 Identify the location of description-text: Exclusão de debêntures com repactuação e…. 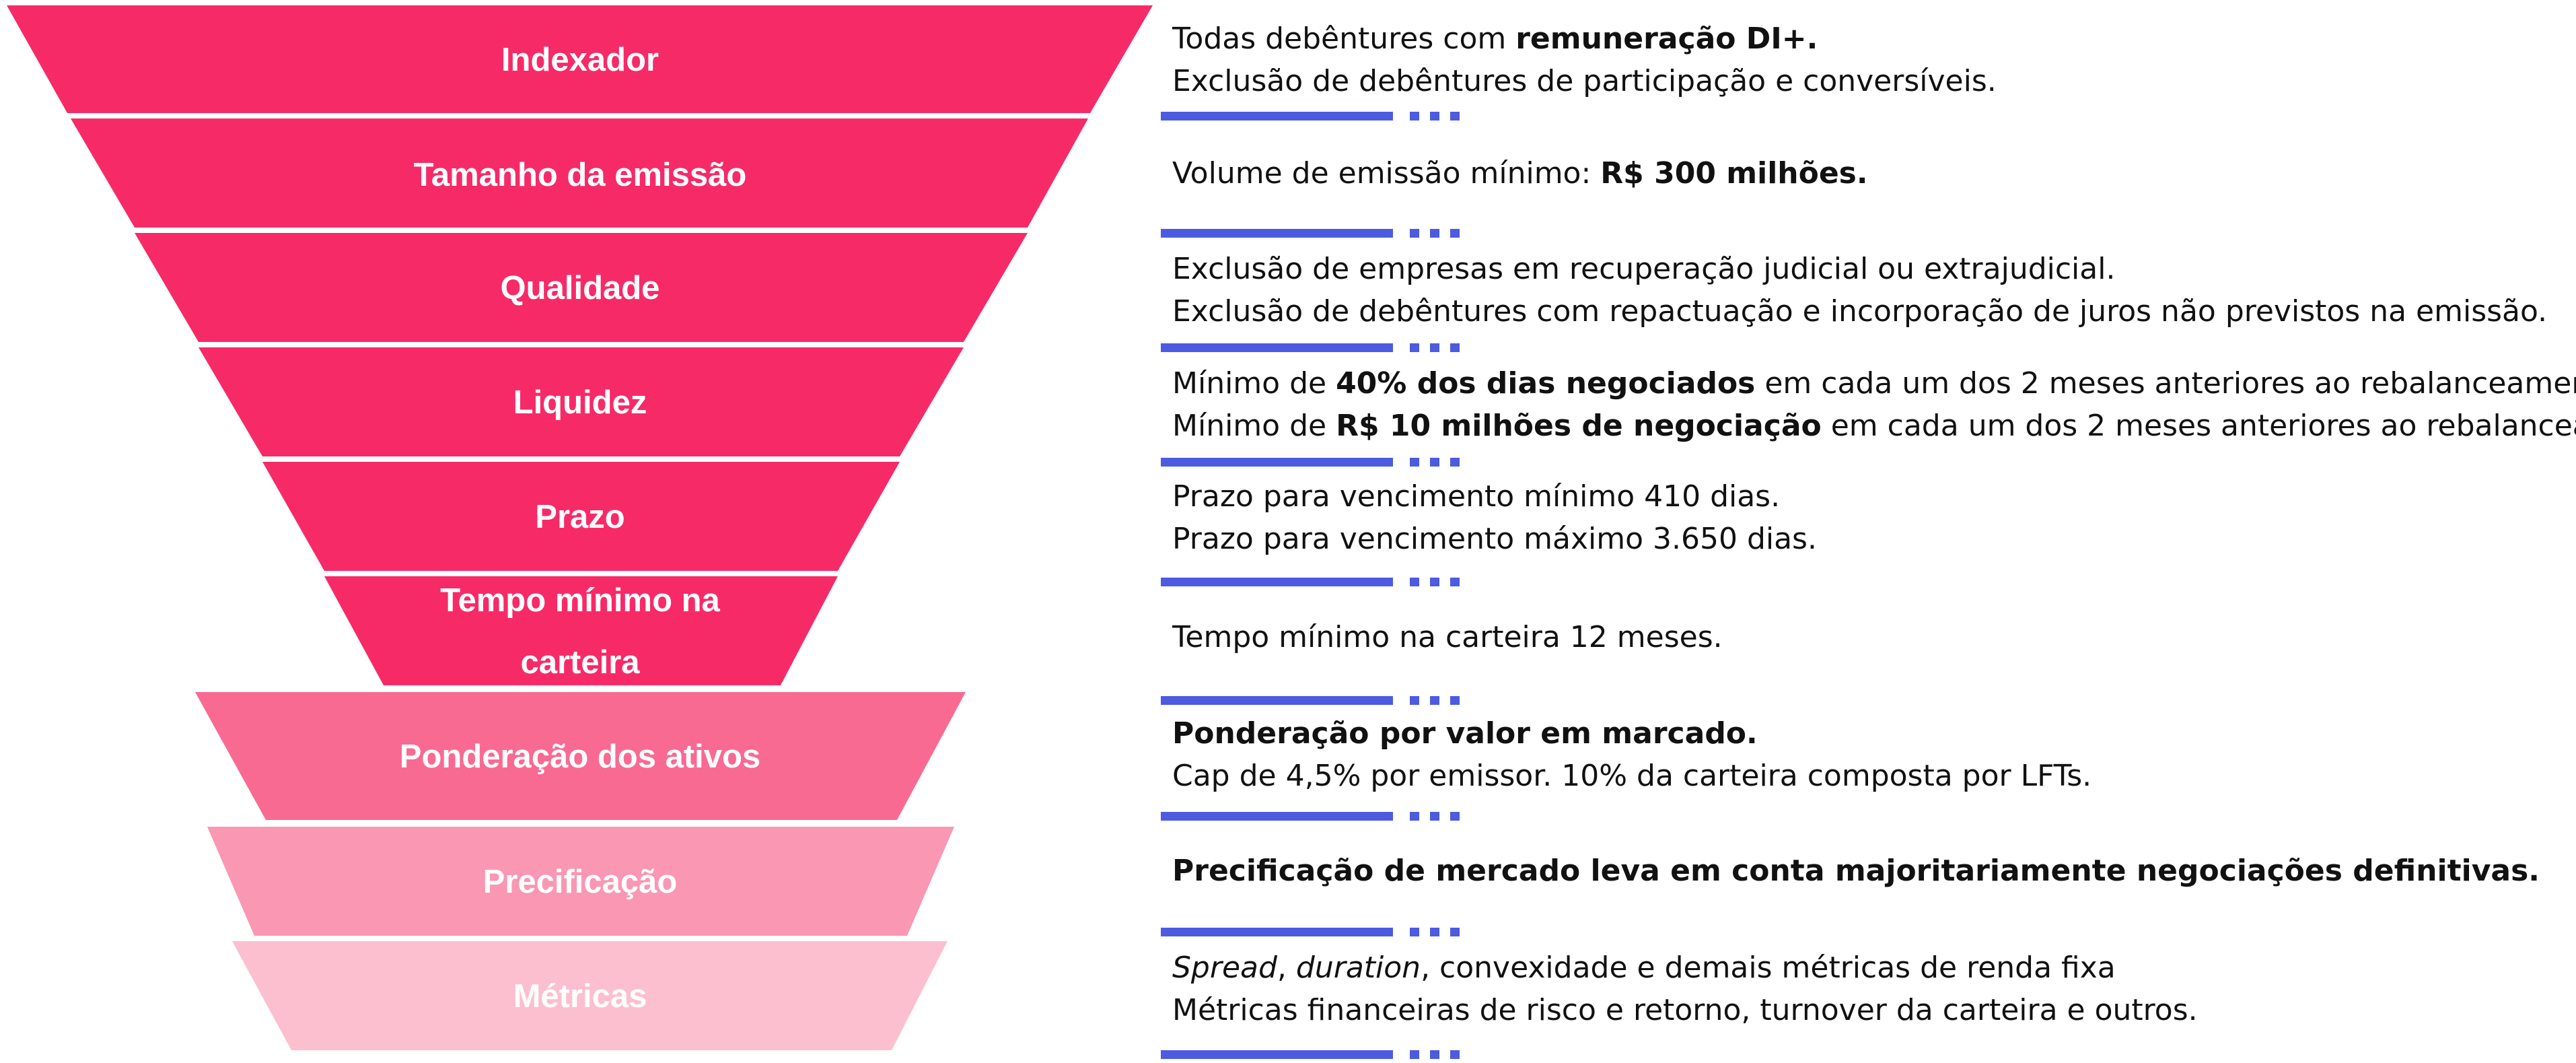
(1860, 311).